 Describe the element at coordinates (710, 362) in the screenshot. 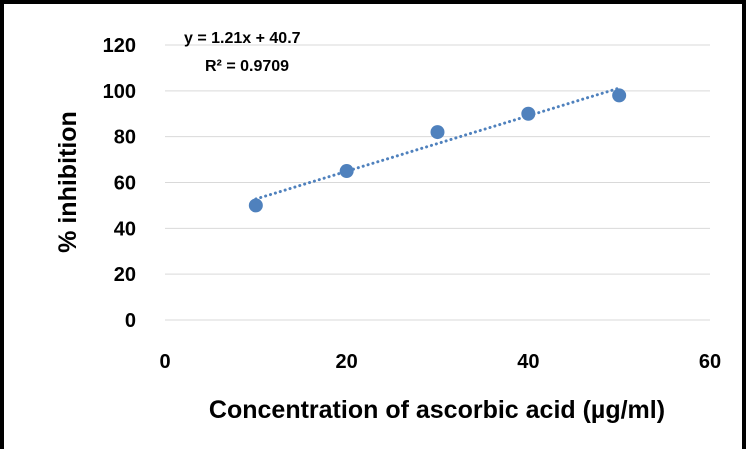

I see `x-tick-label: 60` at that location.